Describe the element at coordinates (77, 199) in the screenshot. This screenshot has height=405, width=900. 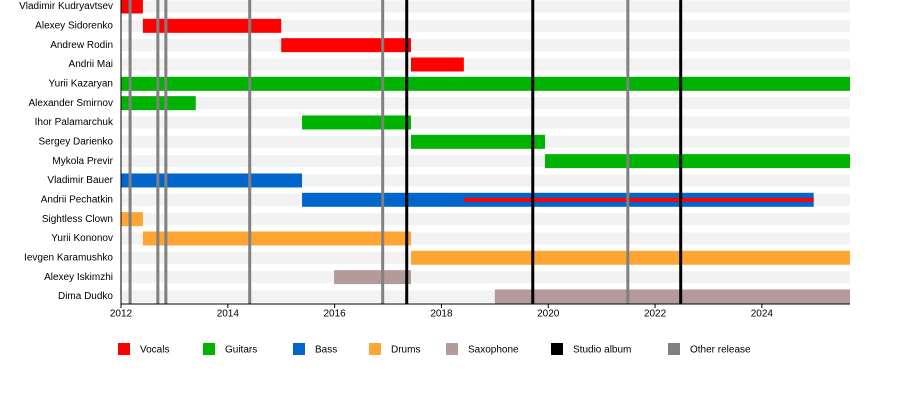
I see `member-label: Andrii Pechatkin` at that location.